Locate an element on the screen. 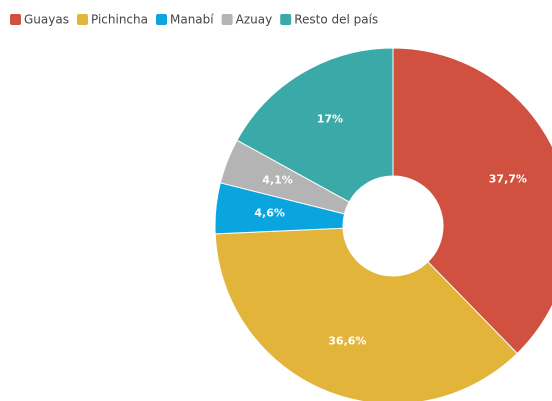  data-label: 36,6% is located at coordinates (347, 340).